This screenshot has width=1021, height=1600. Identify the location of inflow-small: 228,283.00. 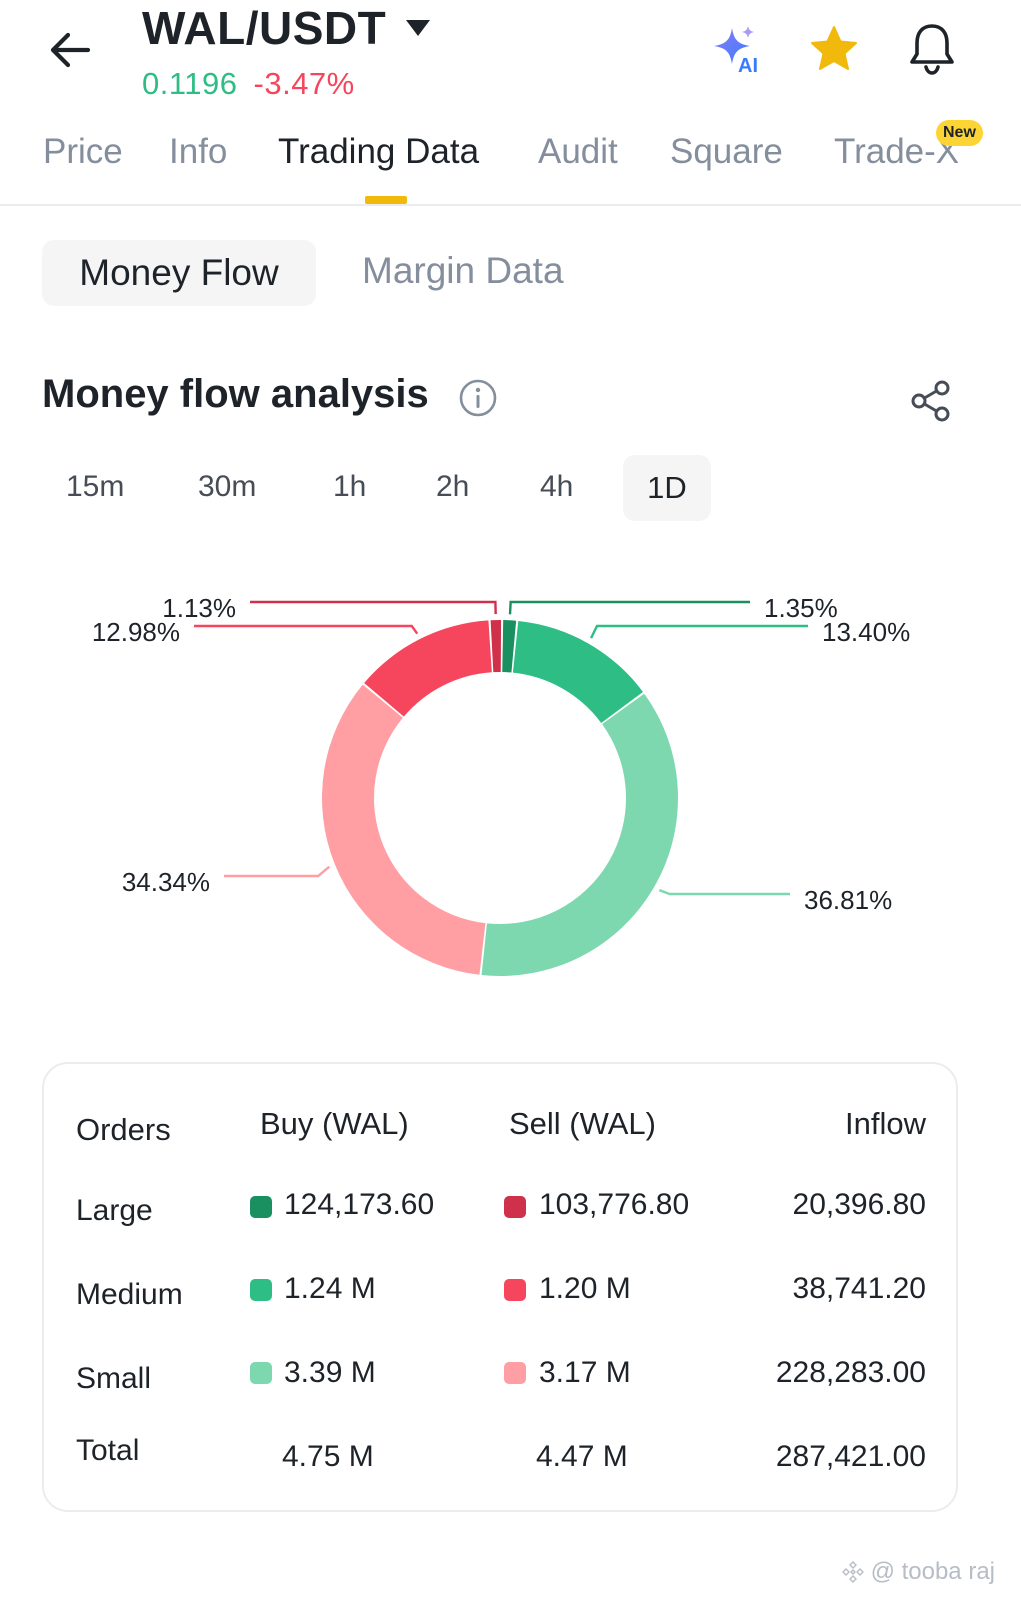
(850, 1372).